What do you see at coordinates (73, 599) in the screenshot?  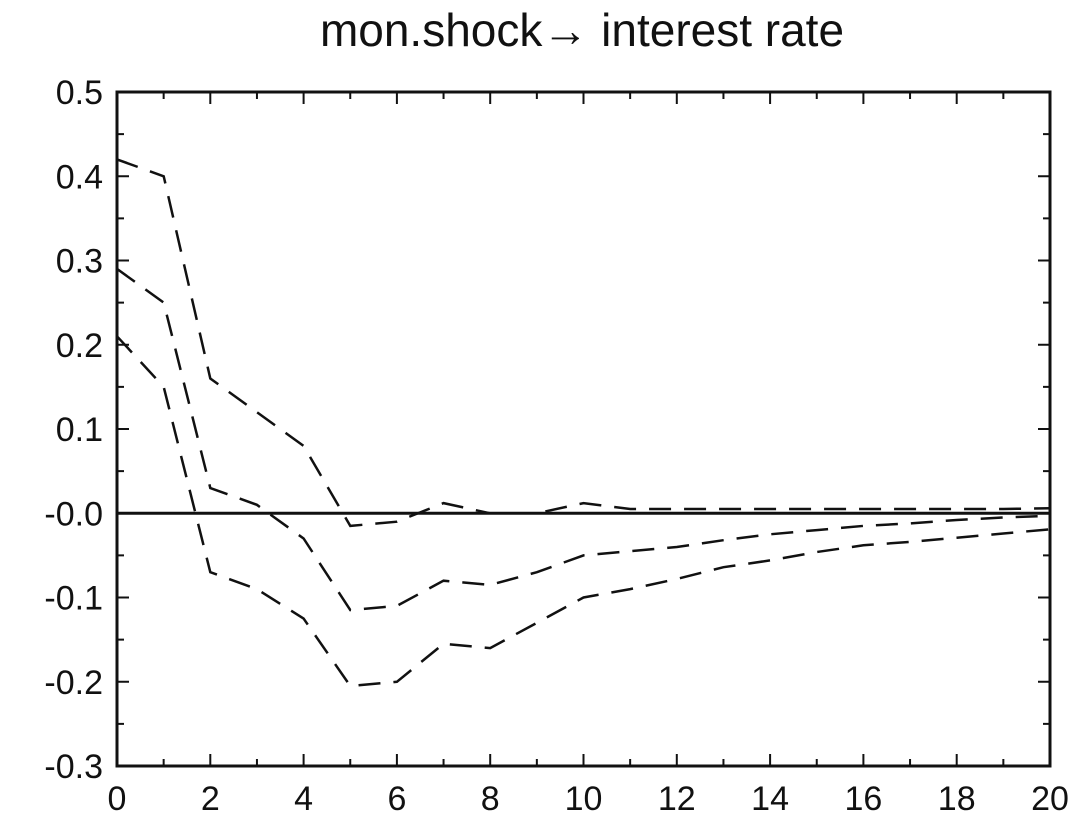 I see `y-tick-label: -0.1` at bounding box center [73, 599].